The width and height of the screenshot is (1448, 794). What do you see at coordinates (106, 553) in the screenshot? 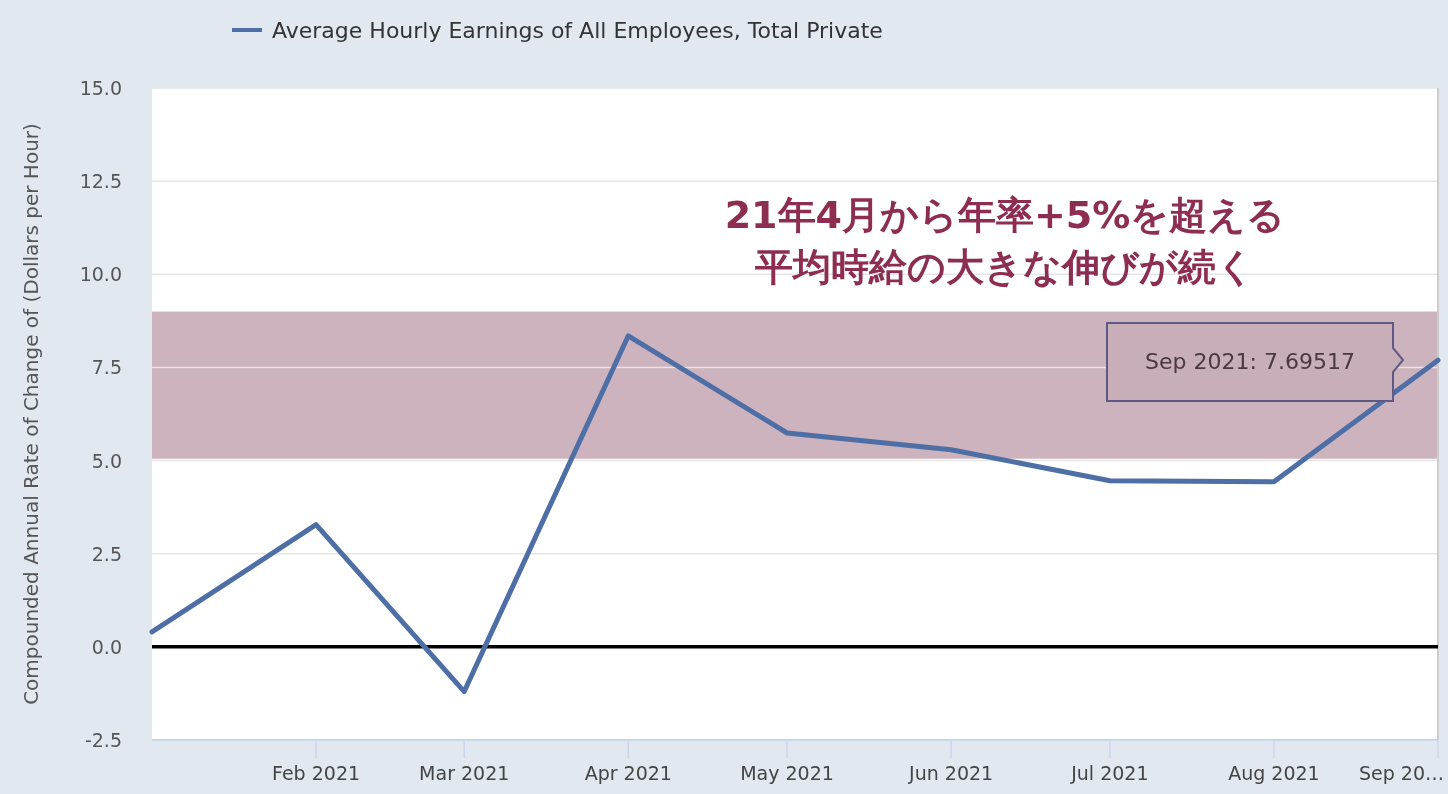
I see `y-tick-label: 2.5` at bounding box center [106, 553].